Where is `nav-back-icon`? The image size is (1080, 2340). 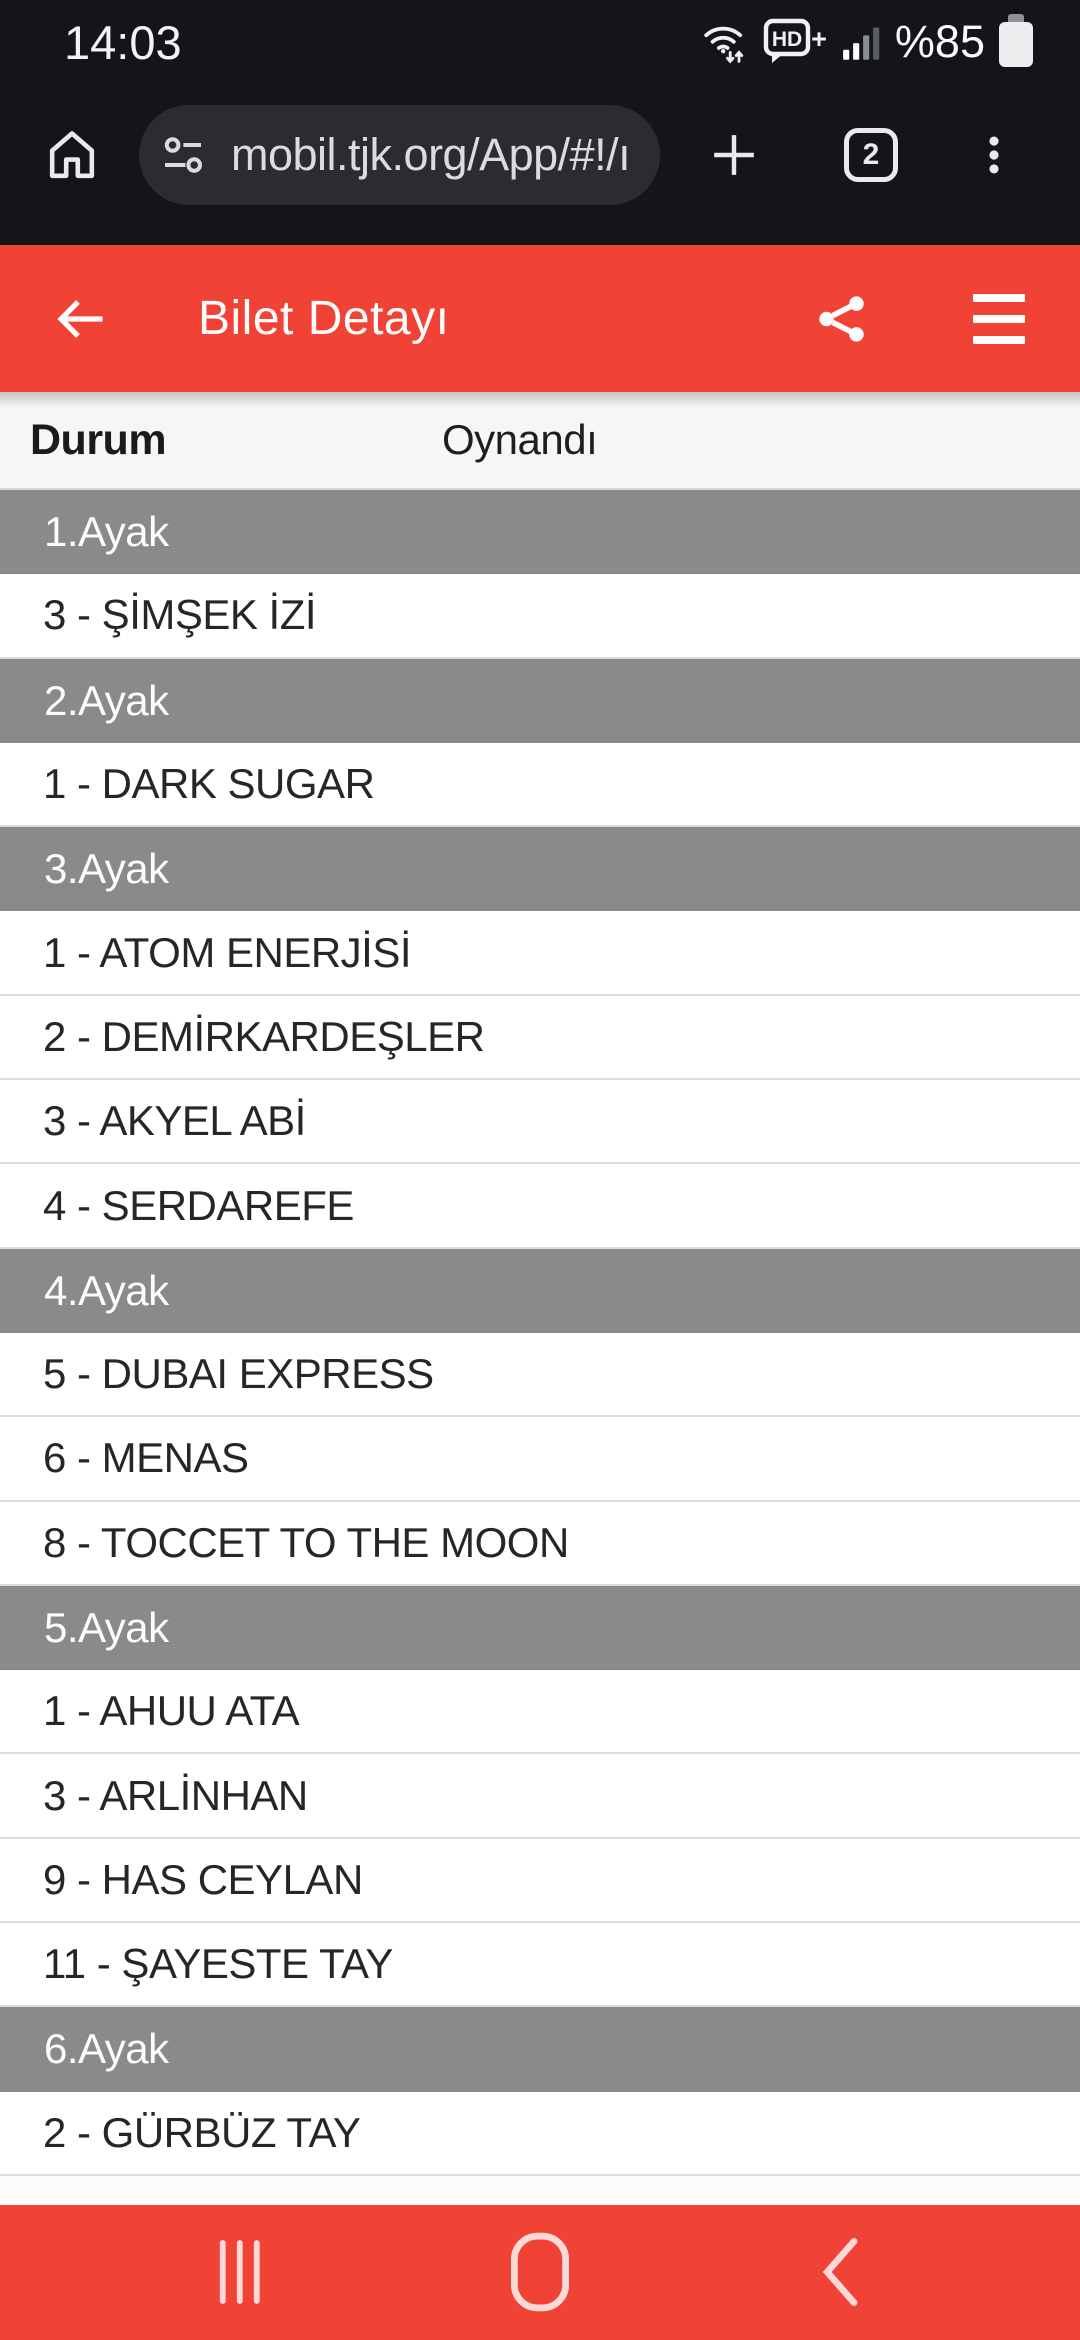
nav-back-icon is located at coordinates (840, 2272).